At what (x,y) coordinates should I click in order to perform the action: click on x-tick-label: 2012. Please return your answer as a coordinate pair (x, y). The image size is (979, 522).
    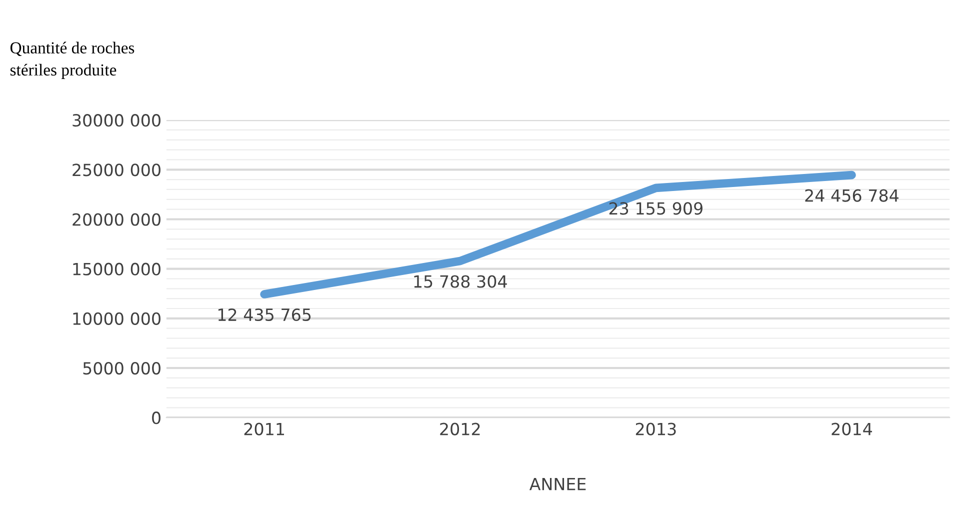
    Looking at the image, I should click on (460, 429).